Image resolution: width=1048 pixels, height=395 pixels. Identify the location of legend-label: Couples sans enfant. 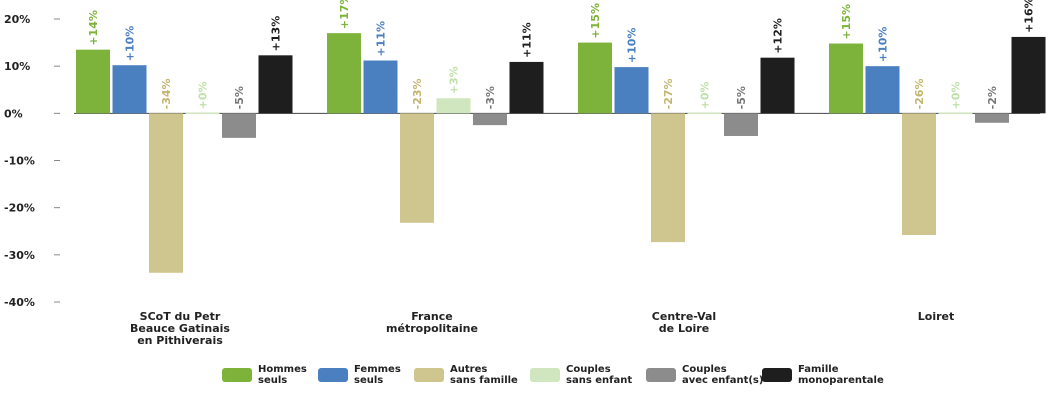
(611, 375).